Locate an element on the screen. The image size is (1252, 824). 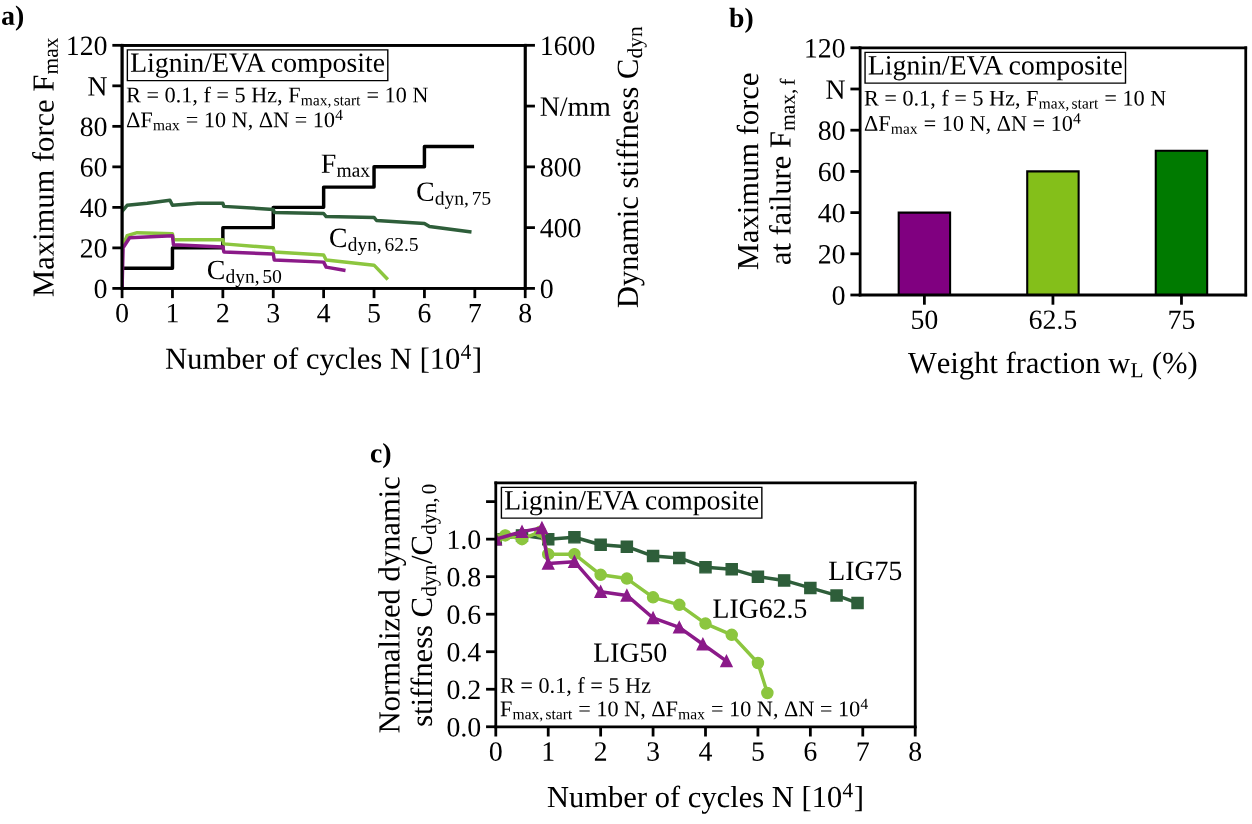
x-tick-label: 75 is located at coordinates (1182, 320).